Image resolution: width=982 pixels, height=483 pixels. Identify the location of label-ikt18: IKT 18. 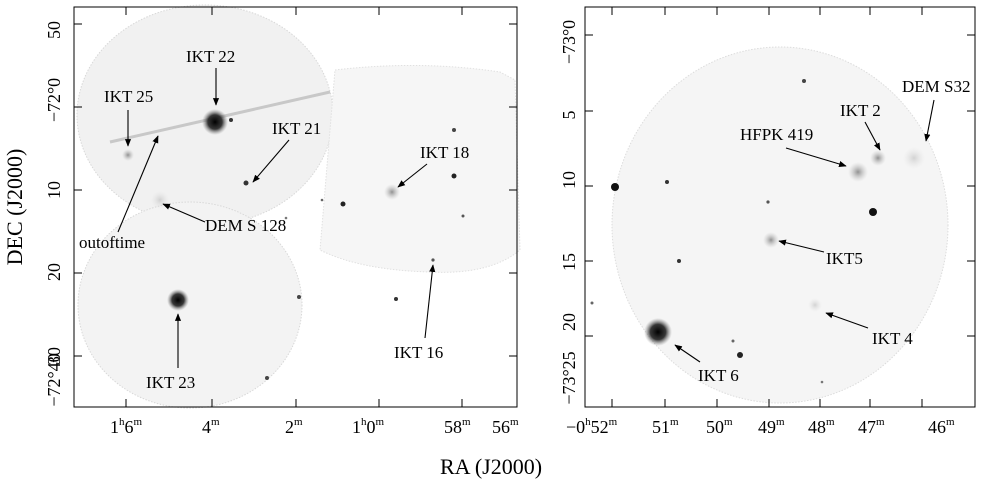
(444, 152).